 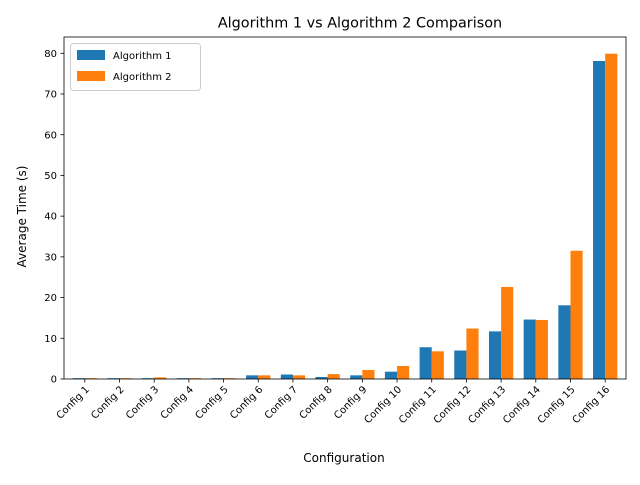 What do you see at coordinates (50, 257) in the screenshot?
I see `y-tick-label: 30` at bounding box center [50, 257].